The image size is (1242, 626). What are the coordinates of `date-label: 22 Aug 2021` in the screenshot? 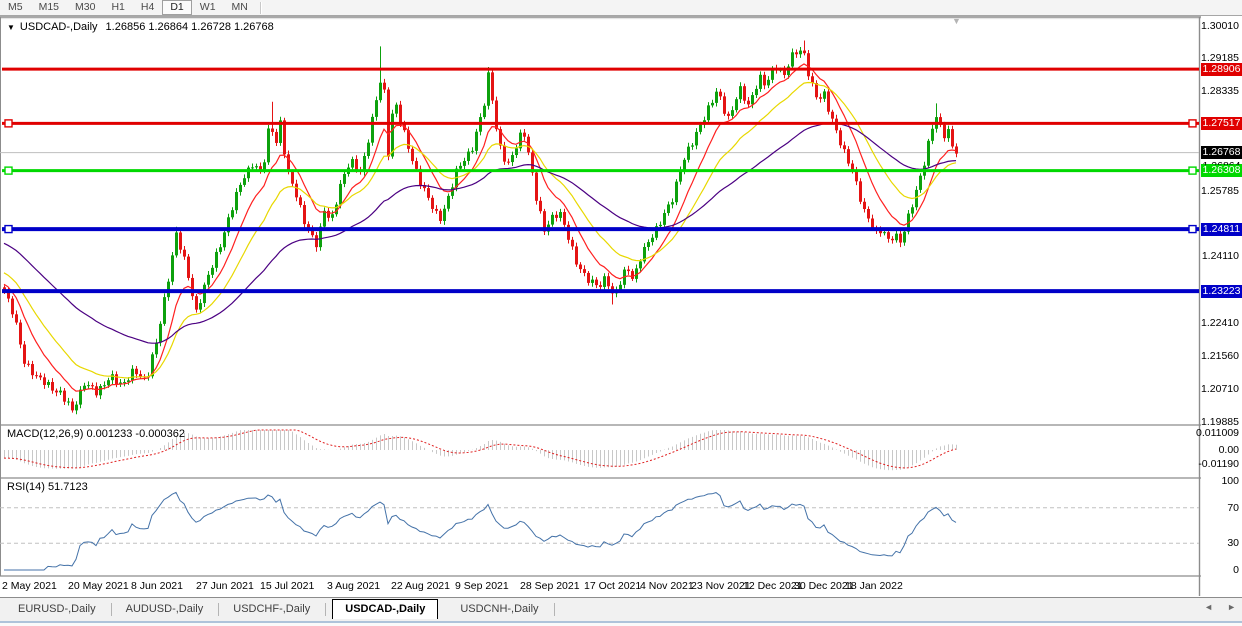 It's located at (420, 586).